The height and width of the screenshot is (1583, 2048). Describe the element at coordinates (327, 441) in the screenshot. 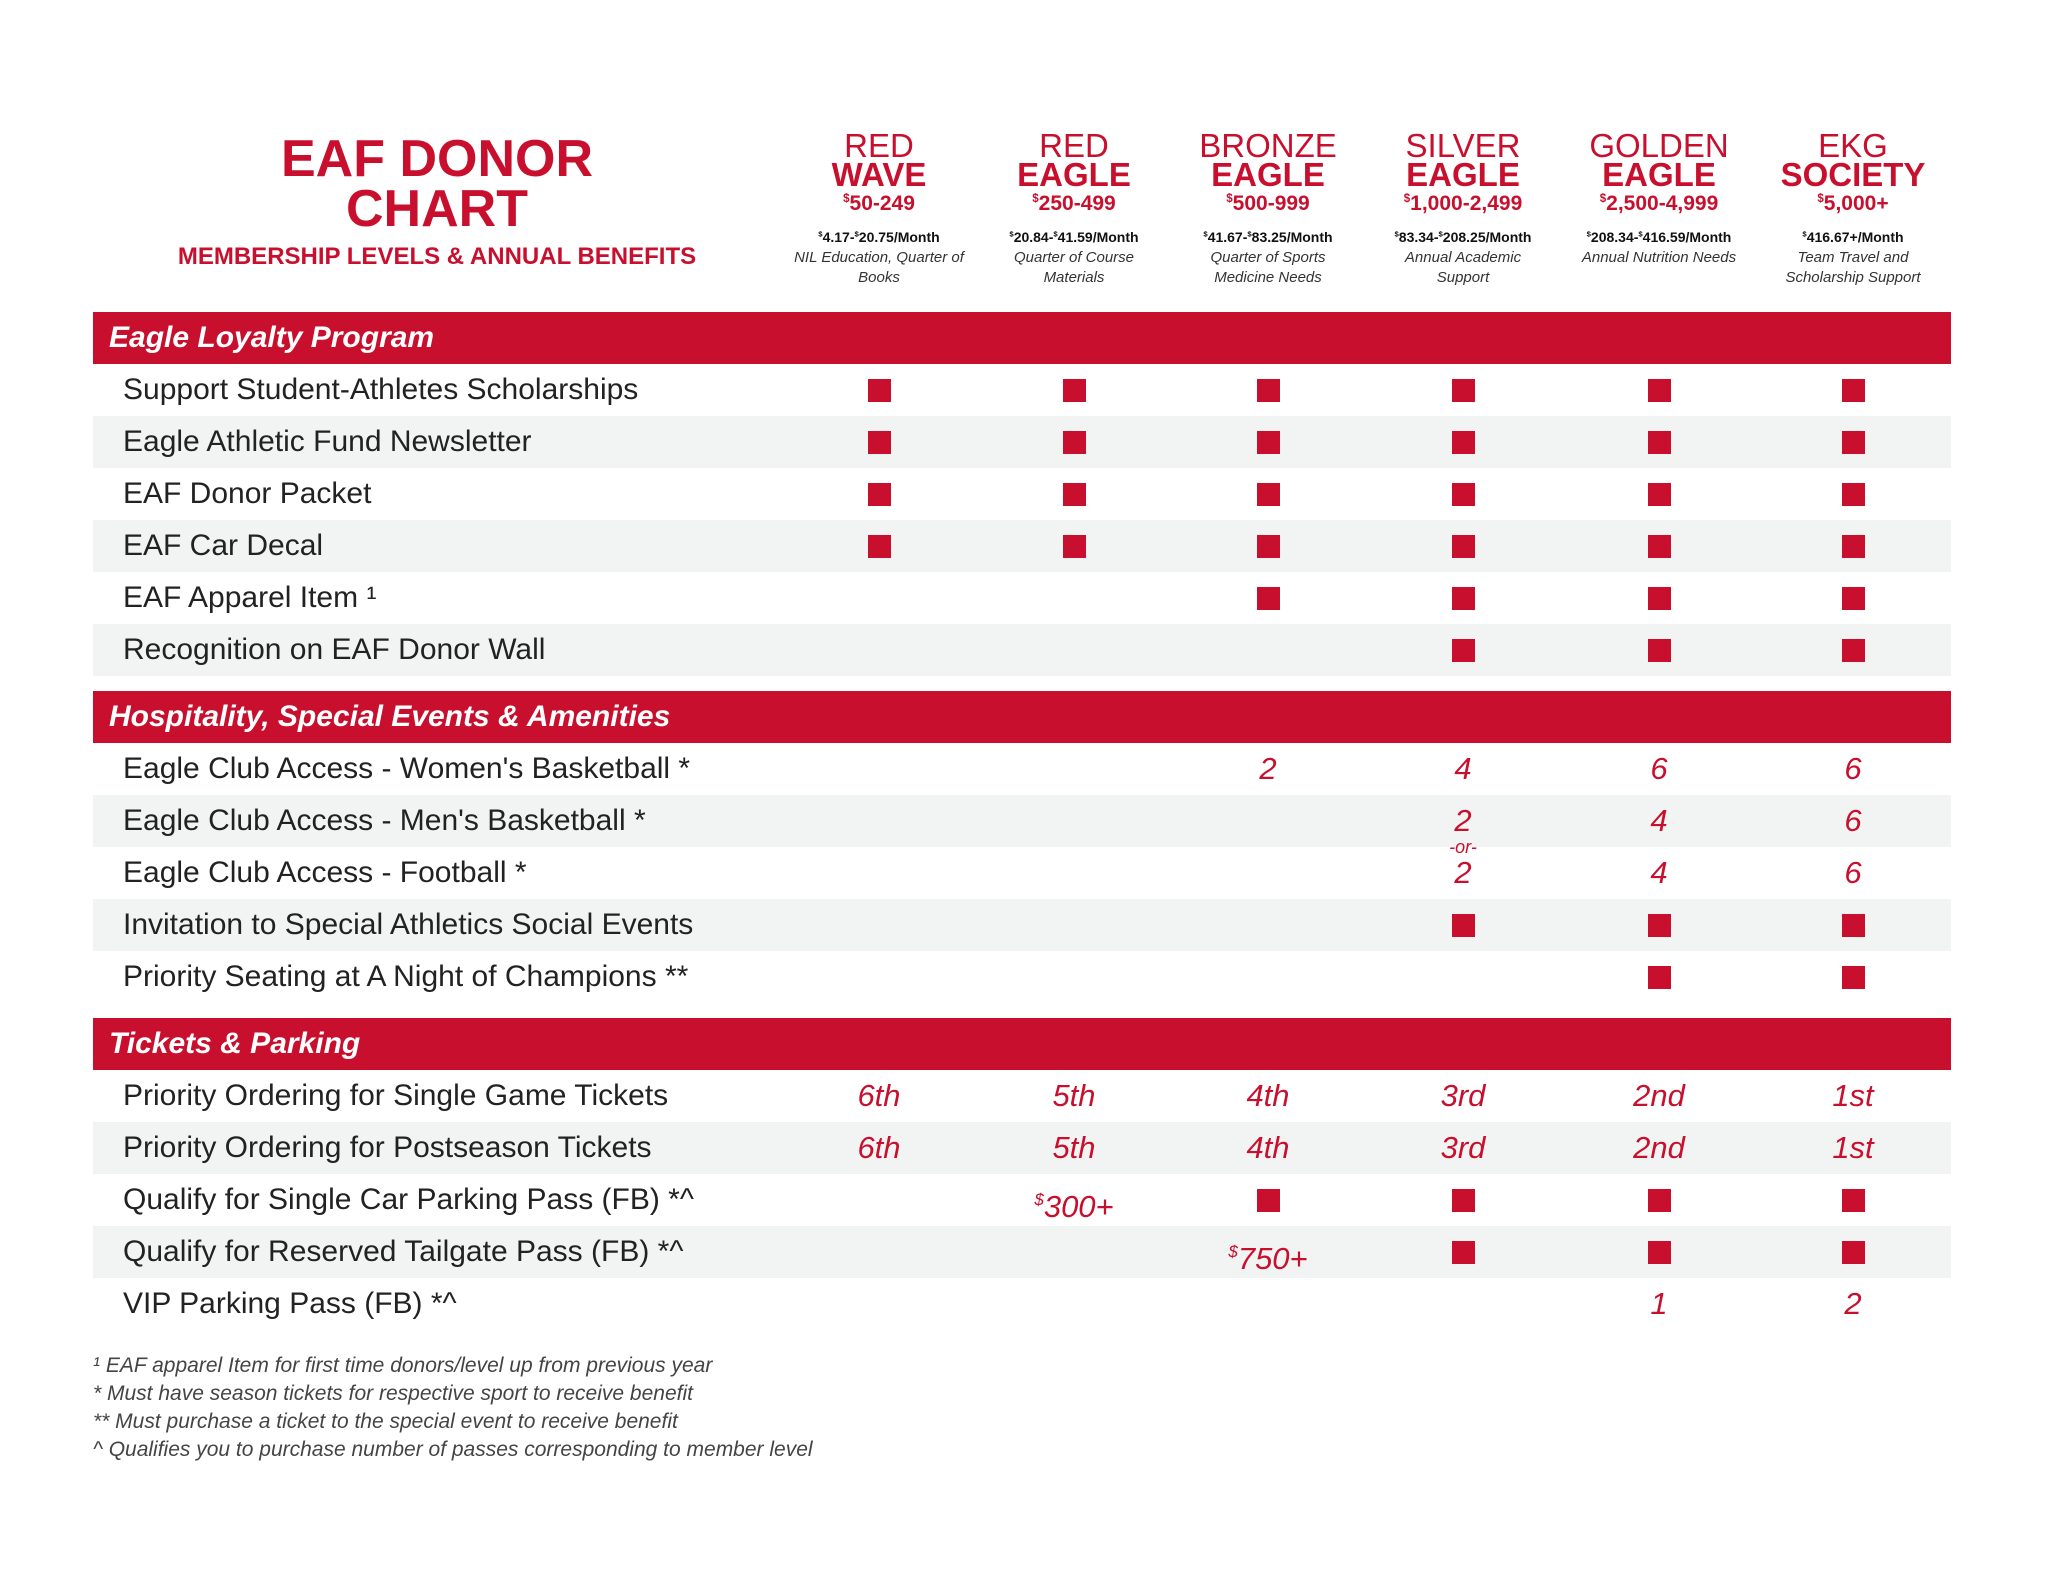

I see `benefit-label: Eagle Athletic Fund Newsletter` at that location.